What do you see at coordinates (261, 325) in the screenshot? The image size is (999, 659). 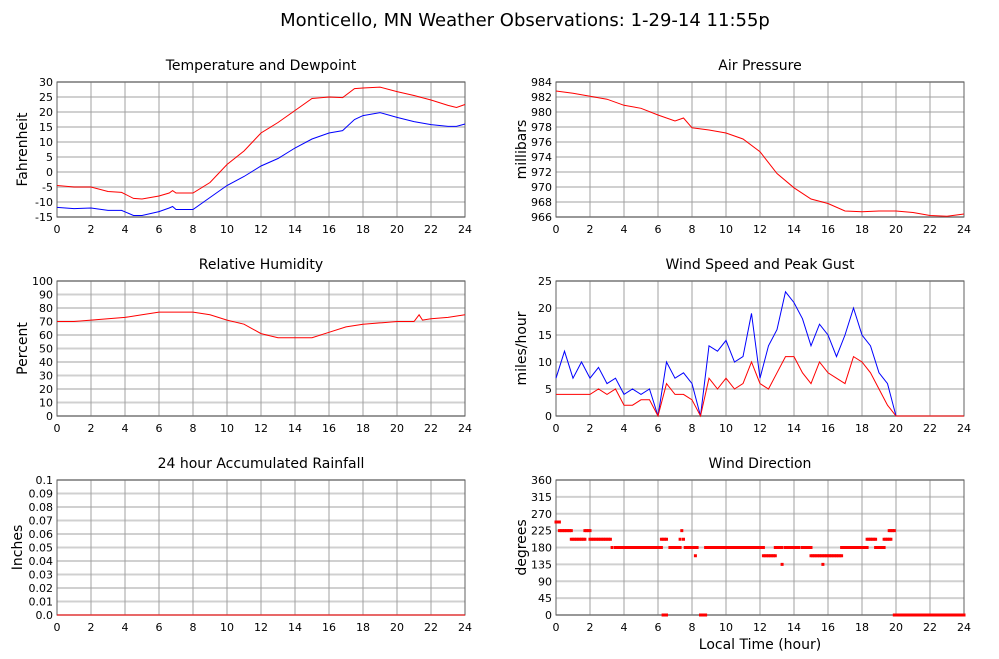 I see `series-line-relative-humidity` at bounding box center [261, 325].